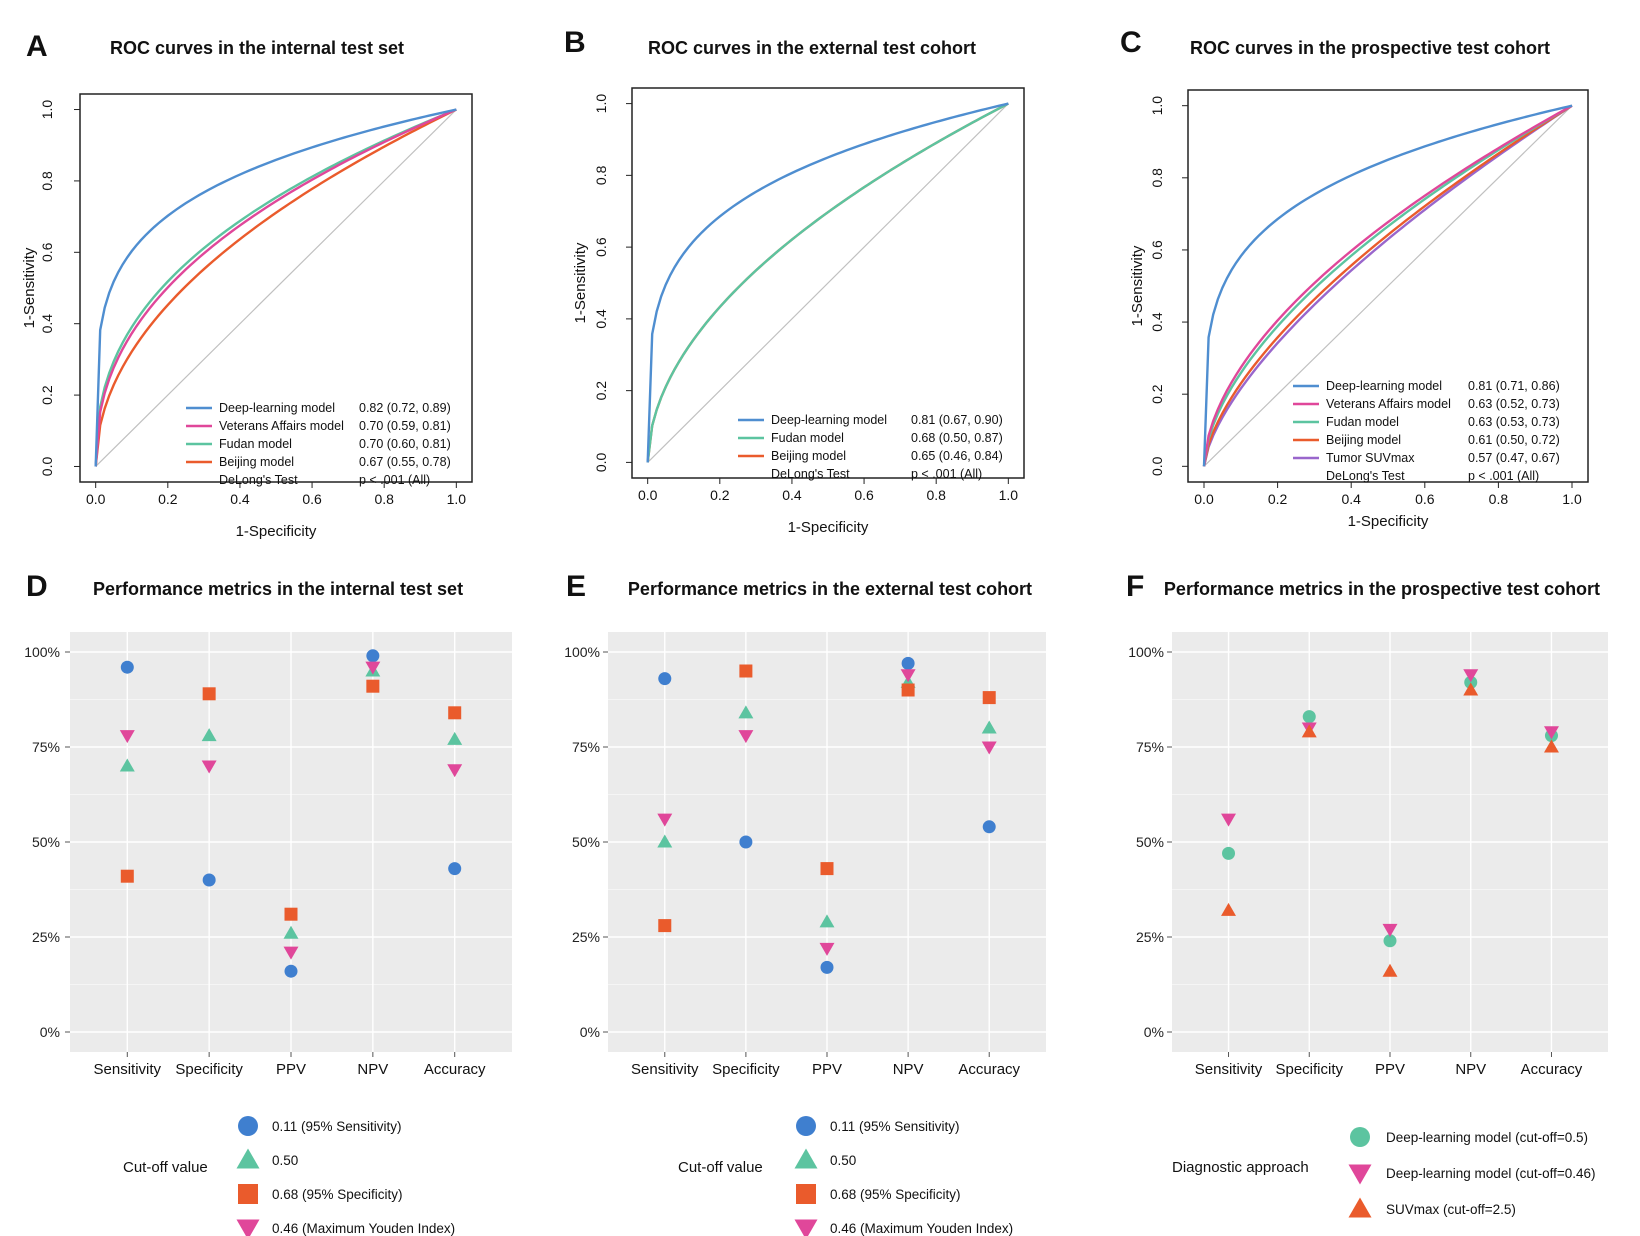  What do you see at coordinates (1351, 499) in the screenshot?
I see `panel-c-x-tick-label: 0.4` at bounding box center [1351, 499].